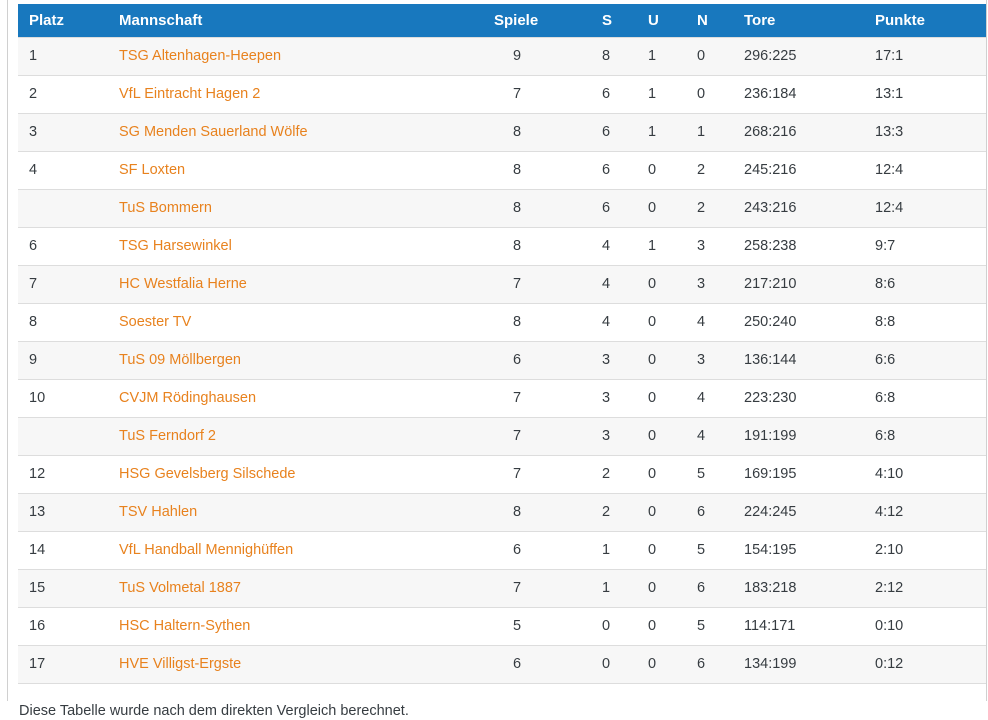  I want to click on team-link: SF Loxten, so click(152, 170).